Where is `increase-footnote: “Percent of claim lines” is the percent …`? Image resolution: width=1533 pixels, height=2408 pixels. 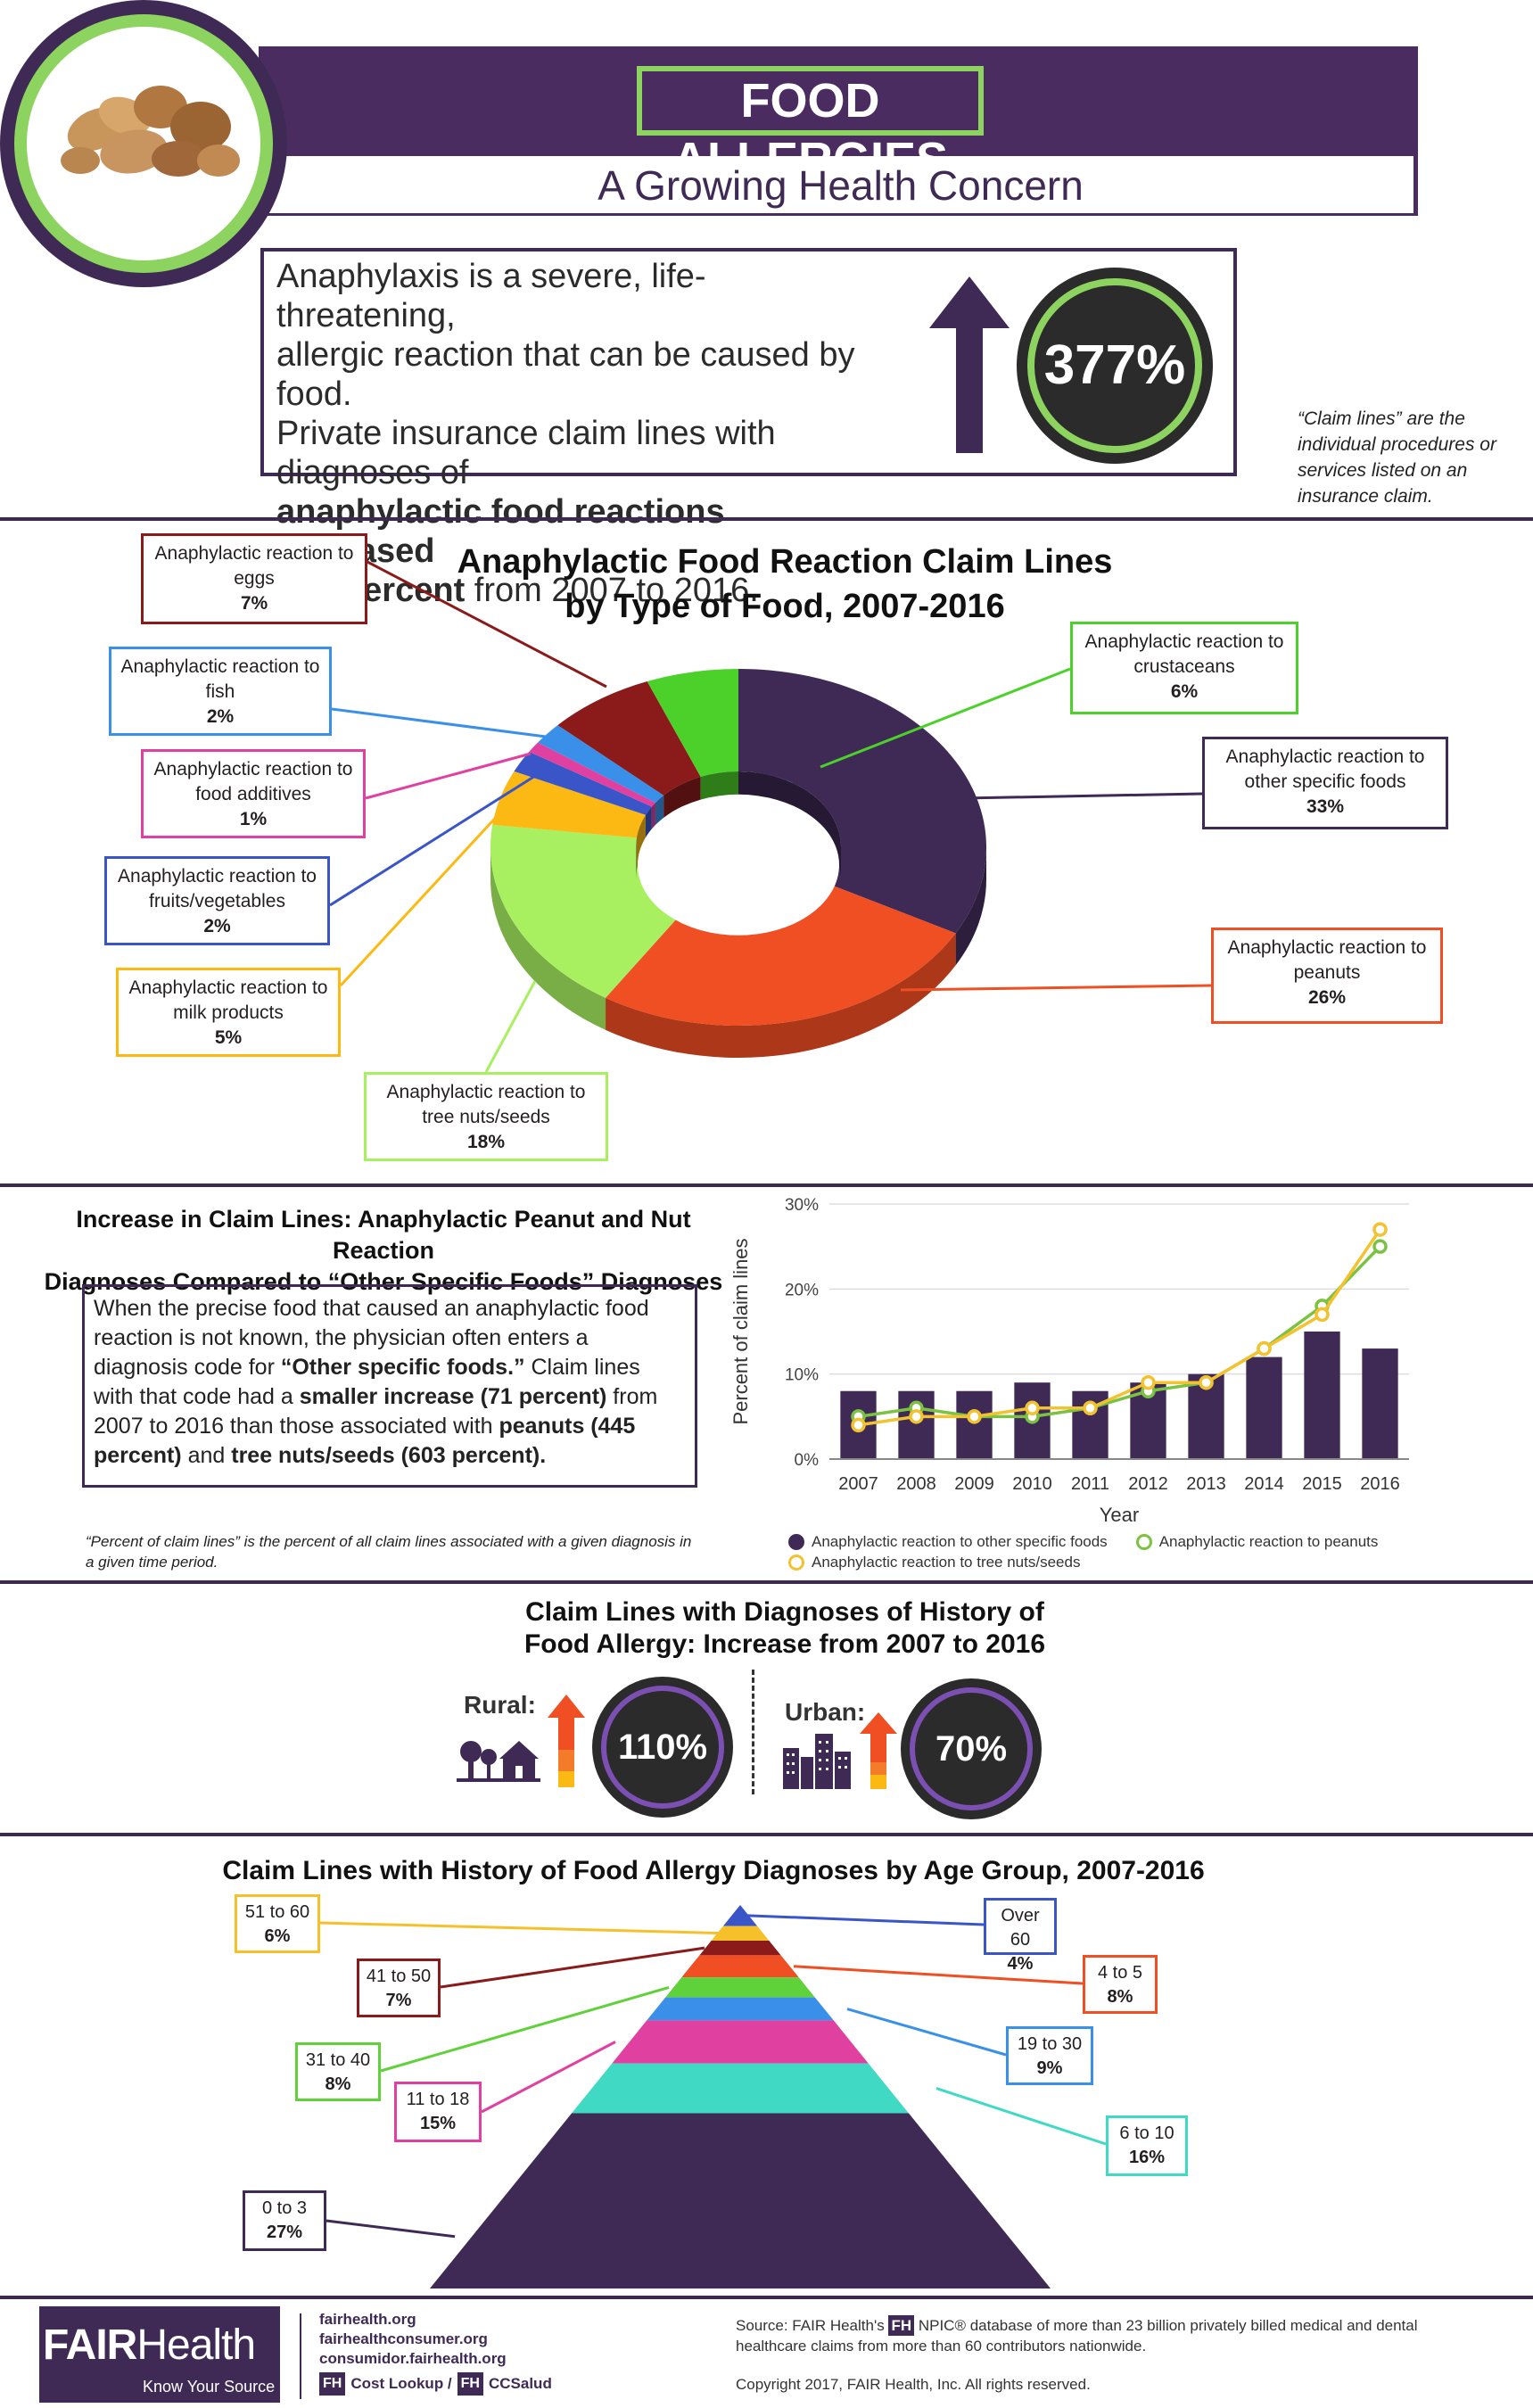 increase-footnote: “Percent of claim lines” is the percent … is located at coordinates (389, 1552).